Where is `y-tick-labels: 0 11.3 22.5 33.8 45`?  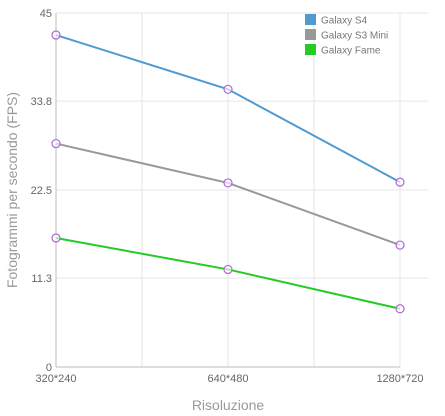 y-tick-labels: 0 11.3 22.5 33.8 45 is located at coordinates (41, 191).